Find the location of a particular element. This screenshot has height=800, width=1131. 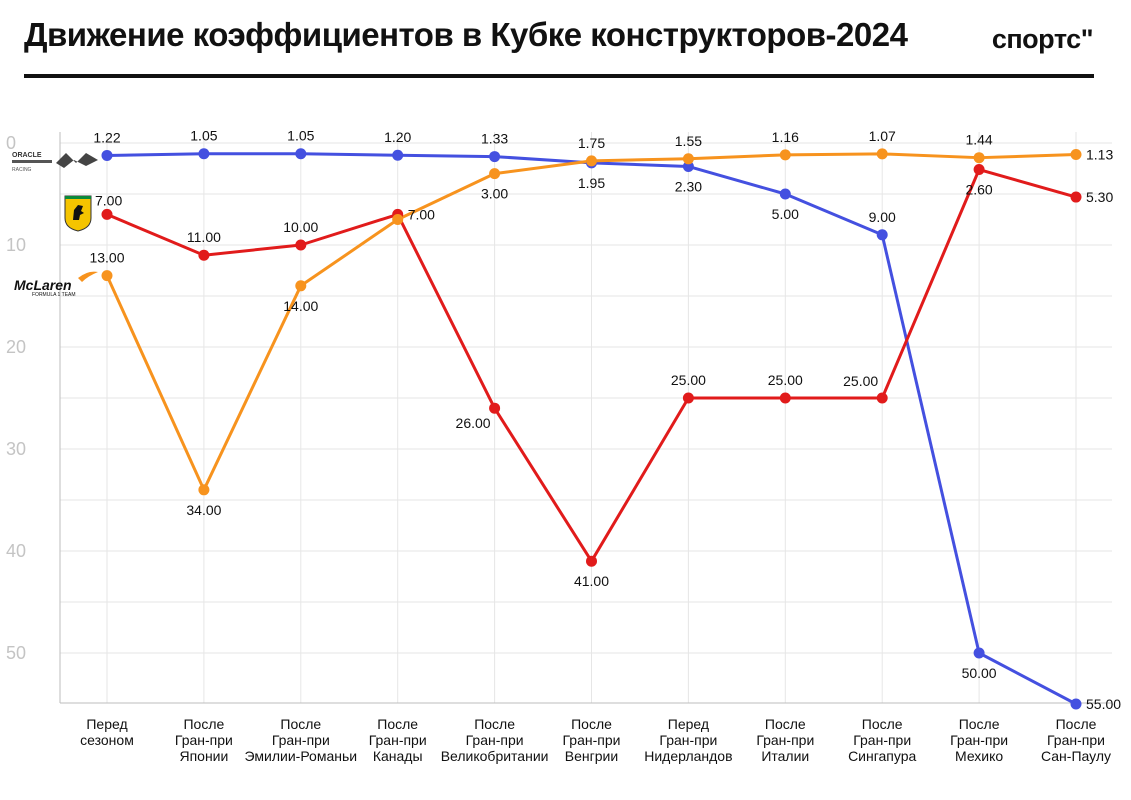

brand-logo: спортс" is located at coordinates (1042, 39).